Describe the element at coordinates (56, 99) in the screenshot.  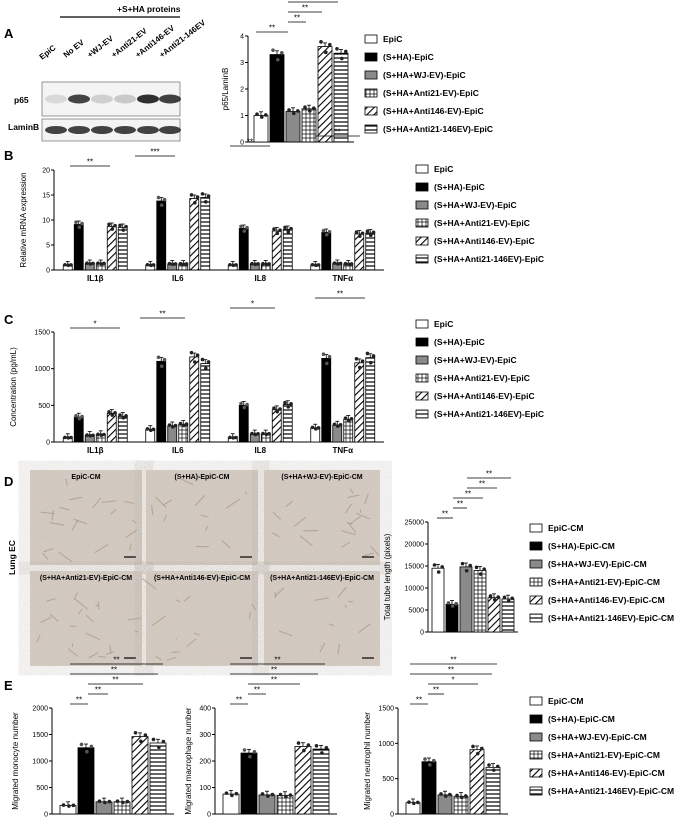
I see `p65-band` at that location.